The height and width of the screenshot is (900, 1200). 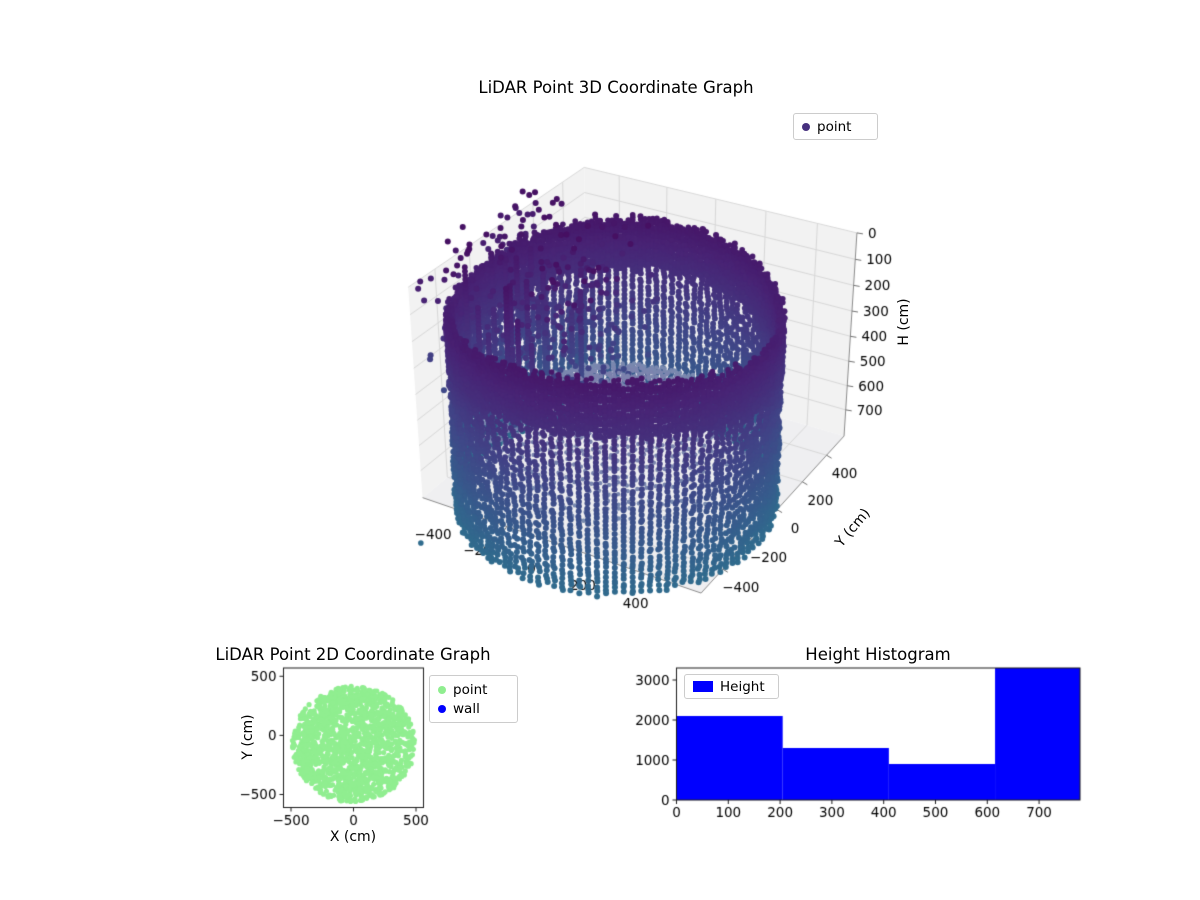 I want to click on plot3d-legend-row: point, so click(x=835, y=127).